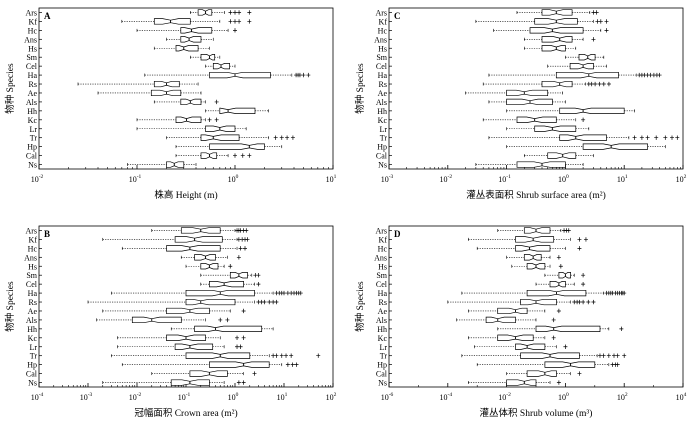 The height and width of the screenshot is (424, 700). Describe the element at coordinates (381, 320) in the screenshot. I see `y-tick-label: Als` at that location.